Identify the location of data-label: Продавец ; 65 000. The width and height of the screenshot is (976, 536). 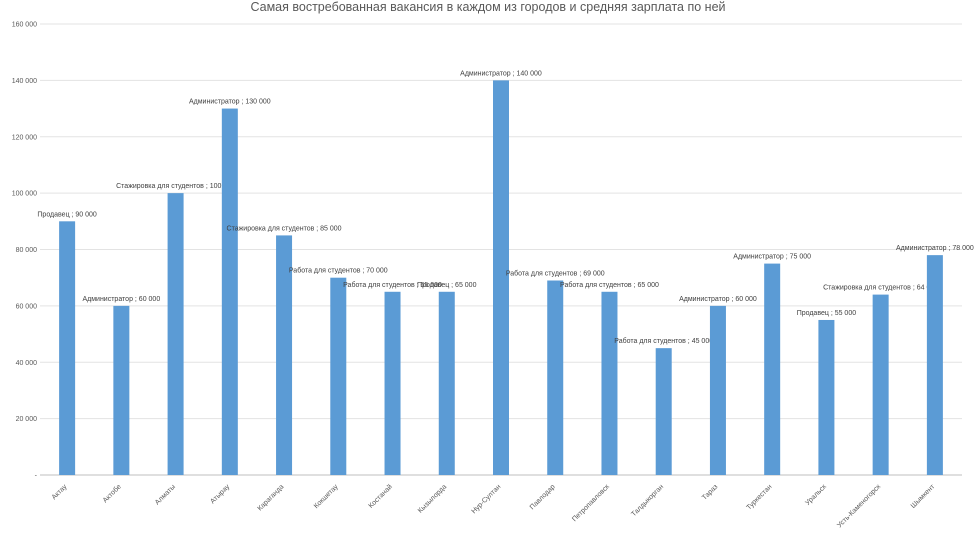
(447, 285).